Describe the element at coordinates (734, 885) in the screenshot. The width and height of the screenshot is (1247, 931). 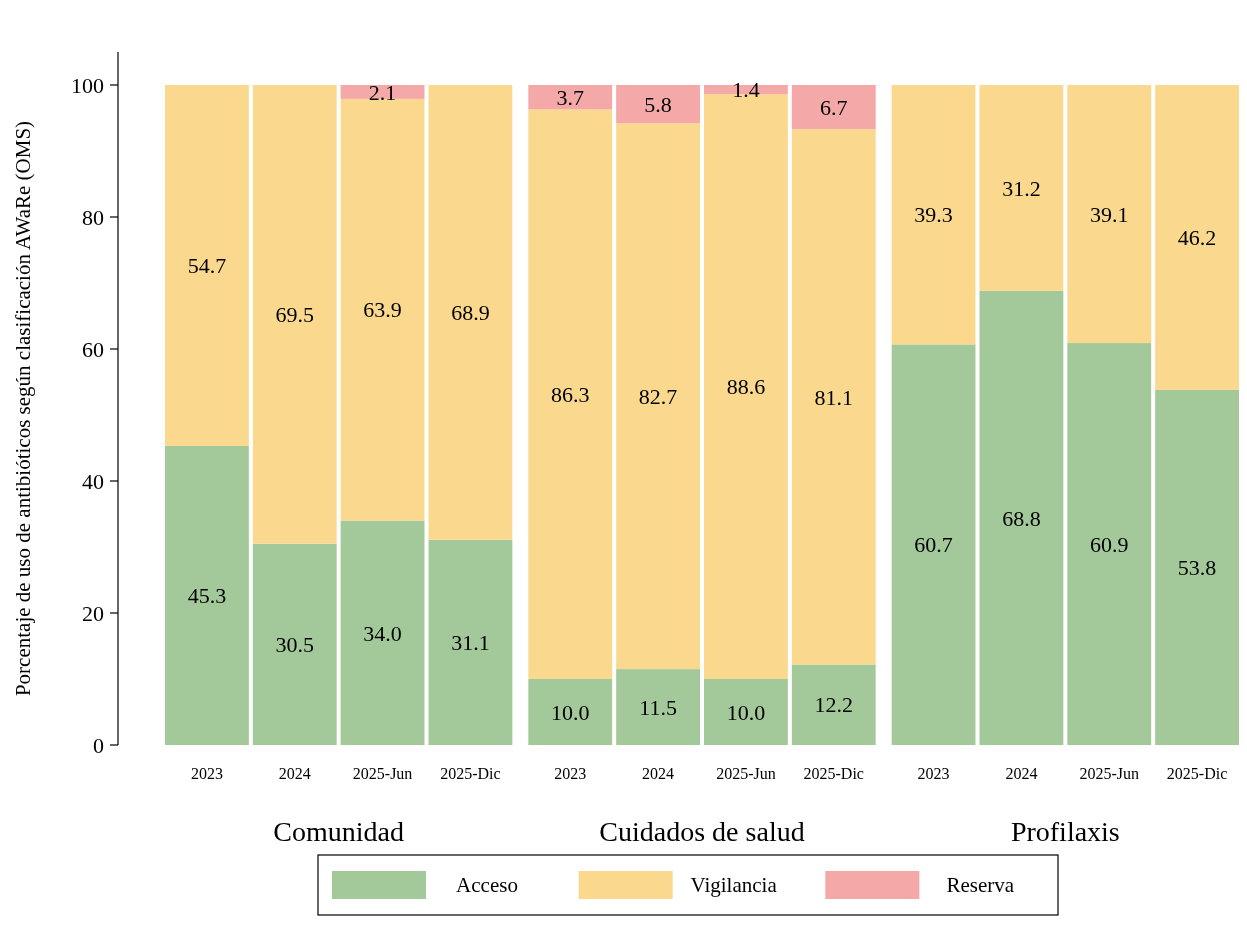
I see `legend-label: Vigilancia` at that location.